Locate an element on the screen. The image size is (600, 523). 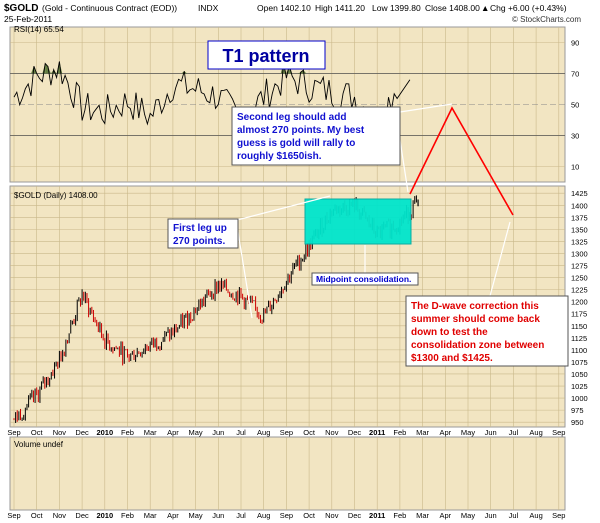
price-tick-label: 1100 is located at coordinates (579, 350).